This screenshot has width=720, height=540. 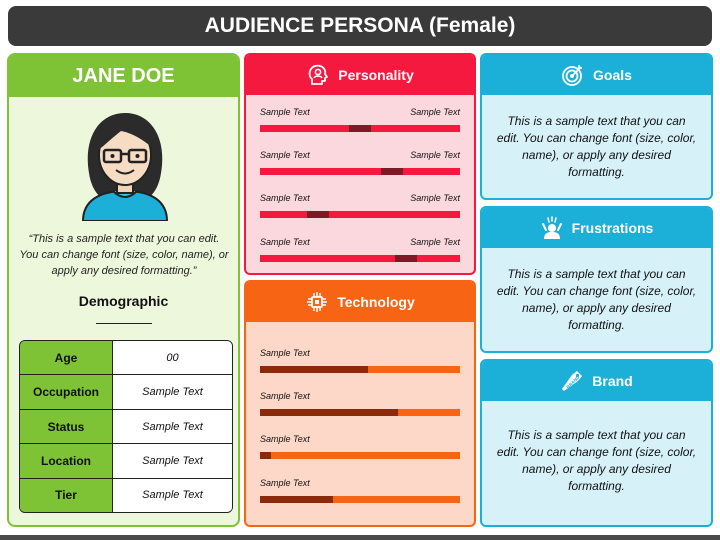 What do you see at coordinates (318, 74) in the screenshot?
I see `head-person-icon` at bounding box center [318, 74].